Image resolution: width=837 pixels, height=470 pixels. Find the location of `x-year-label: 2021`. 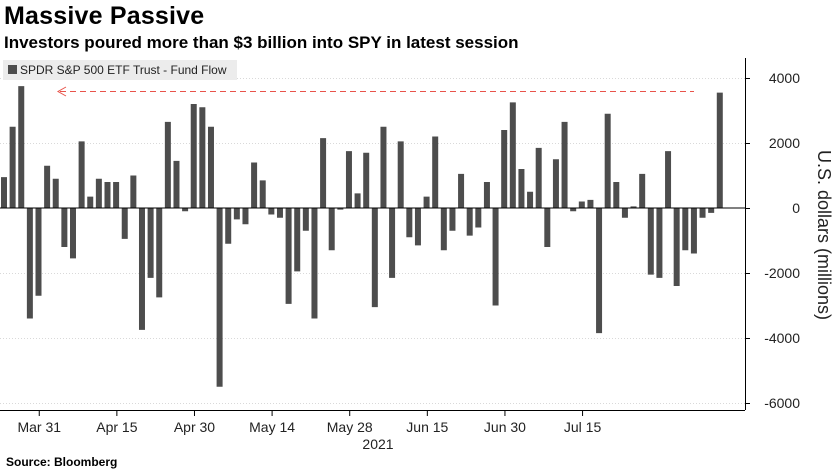

x-year-label: 2021 is located at coordinates (377, 444).